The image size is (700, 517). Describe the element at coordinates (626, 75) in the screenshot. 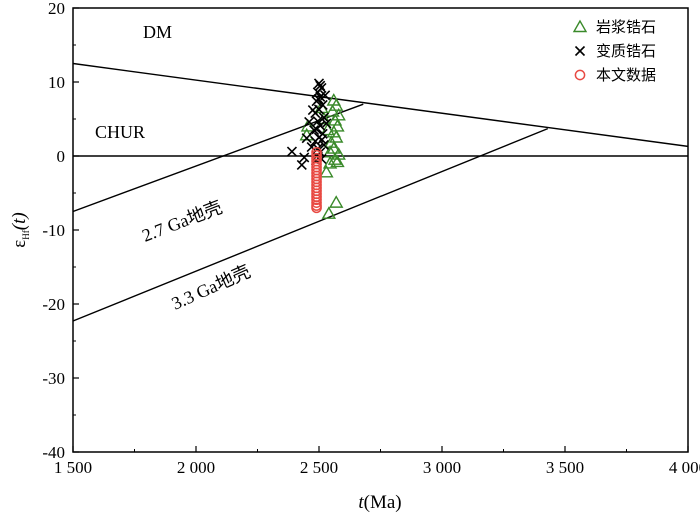

I see `legend-label-circle: 本文数据` at that location.